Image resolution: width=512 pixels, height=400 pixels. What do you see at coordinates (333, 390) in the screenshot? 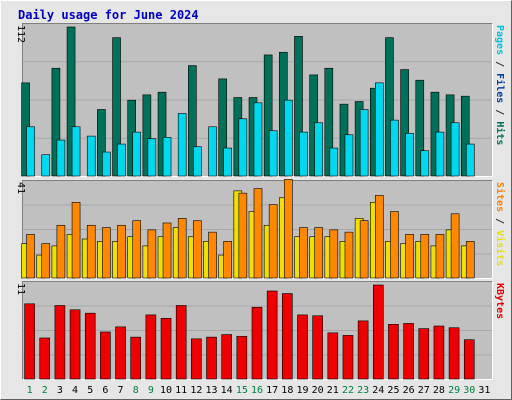
I see `x-tick-label: 21` at bounding box center [333, 390].